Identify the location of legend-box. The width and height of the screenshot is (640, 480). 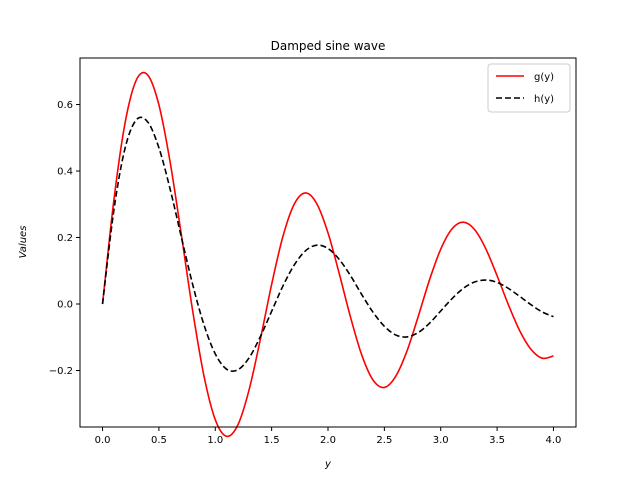
(529, 88).